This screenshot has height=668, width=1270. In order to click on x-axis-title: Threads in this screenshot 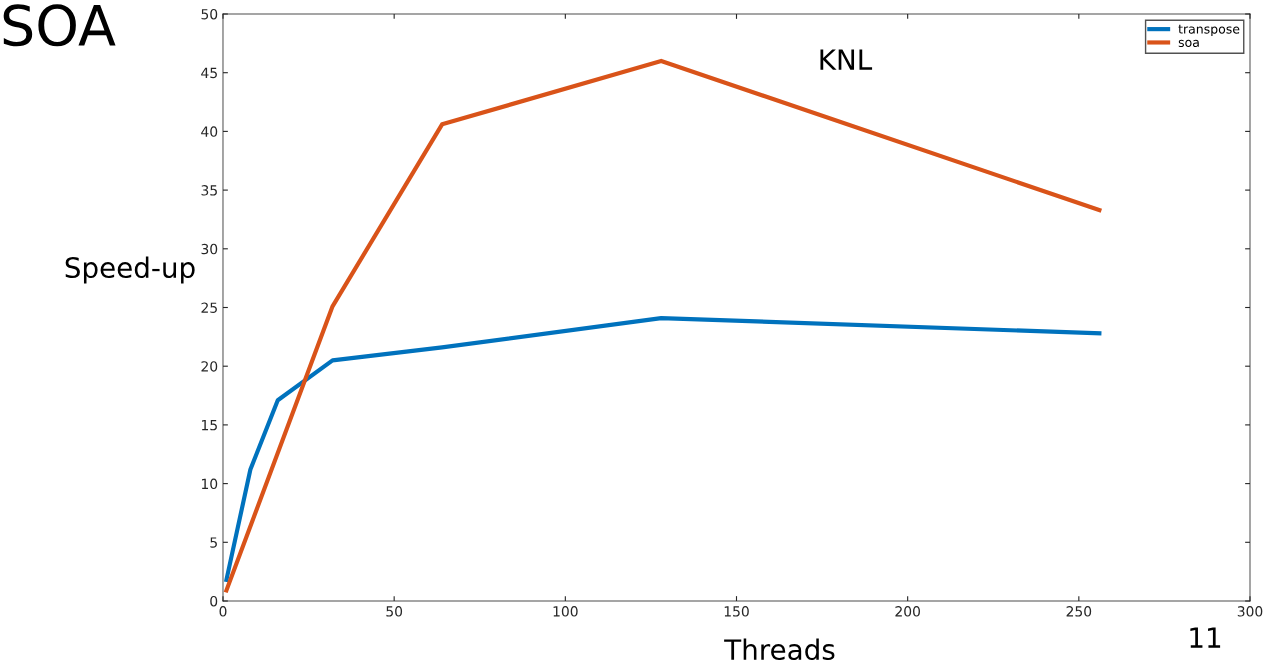, I will do `click(779, 649)`.